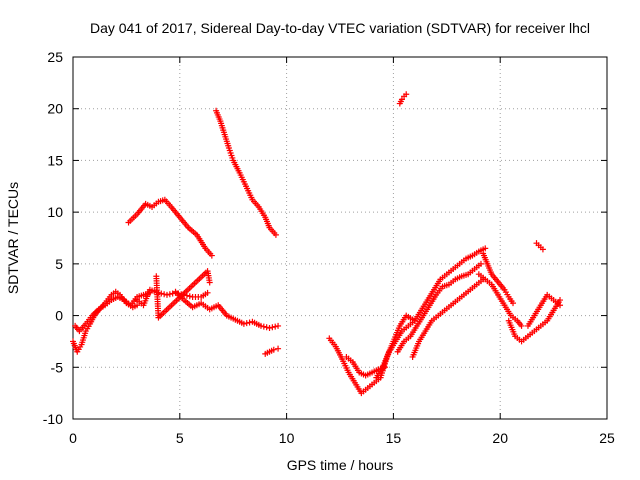 The image size is (640, 480). I want to click on x-tick-label: 25, so click(607, 438).